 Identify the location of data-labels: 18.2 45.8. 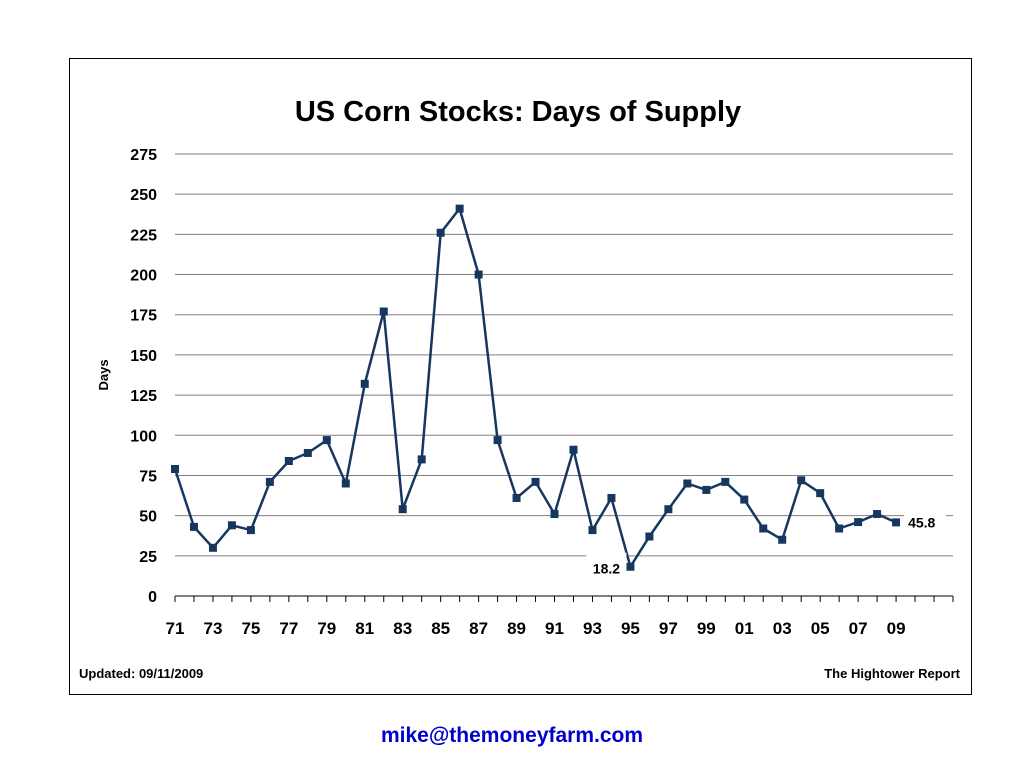
(766, 544).